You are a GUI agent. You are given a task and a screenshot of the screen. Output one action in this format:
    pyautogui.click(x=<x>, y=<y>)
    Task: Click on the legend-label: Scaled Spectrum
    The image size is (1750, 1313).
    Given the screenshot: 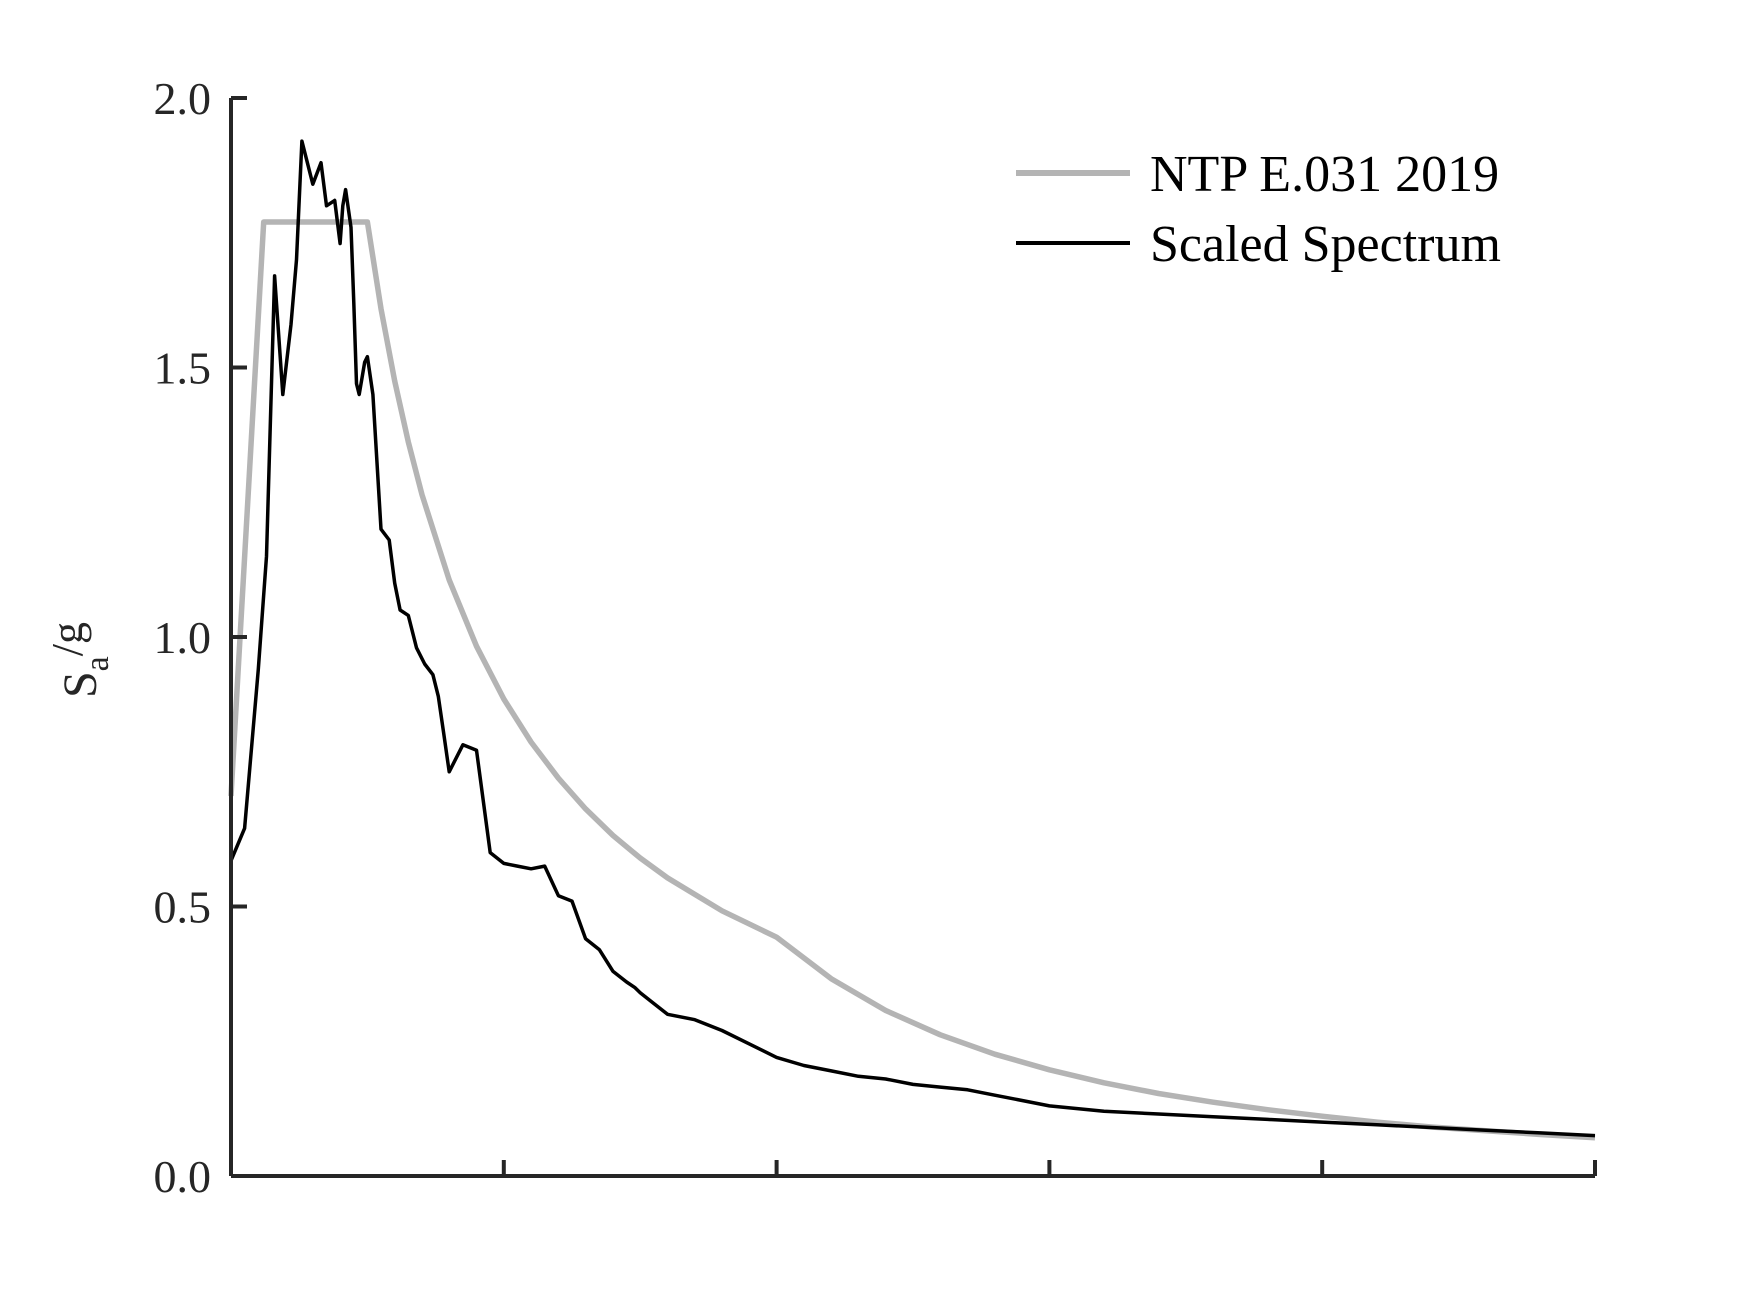 What is the action you would take?
    pyautogui.click(x=1325, y=244)
    